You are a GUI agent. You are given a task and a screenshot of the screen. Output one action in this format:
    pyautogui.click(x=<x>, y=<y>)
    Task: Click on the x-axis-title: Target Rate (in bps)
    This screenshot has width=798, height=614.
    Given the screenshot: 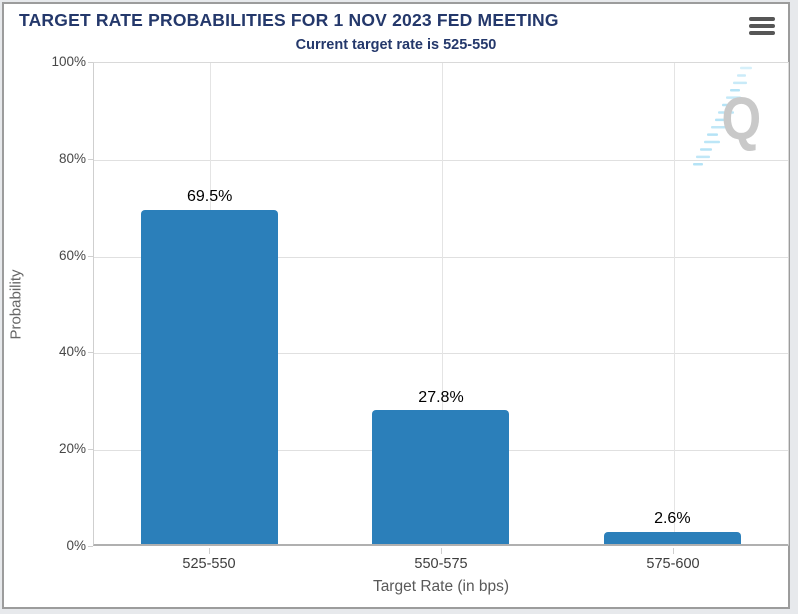 What is the action you would take?
    pyautogui.click(x=441, y=586)
    